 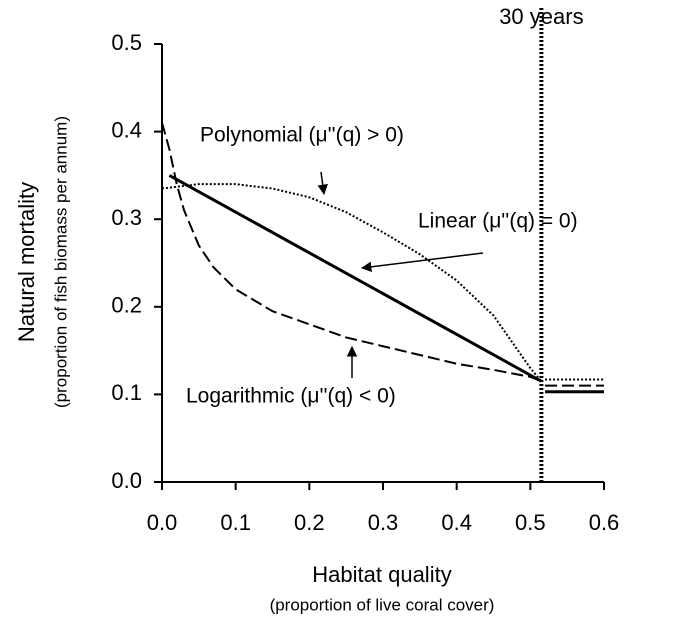 What do you see at coordinates (235, 522) in the screenshot?
I see `x-tick-label: 0.1` at bounding box center [235, 522].